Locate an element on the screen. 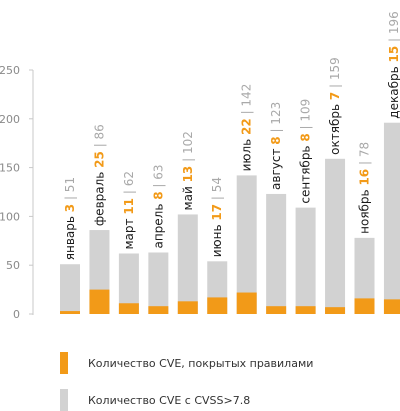 The image size is (400, 411). bar-label: июль 22 | 142 is located at coordinates (247, 128).